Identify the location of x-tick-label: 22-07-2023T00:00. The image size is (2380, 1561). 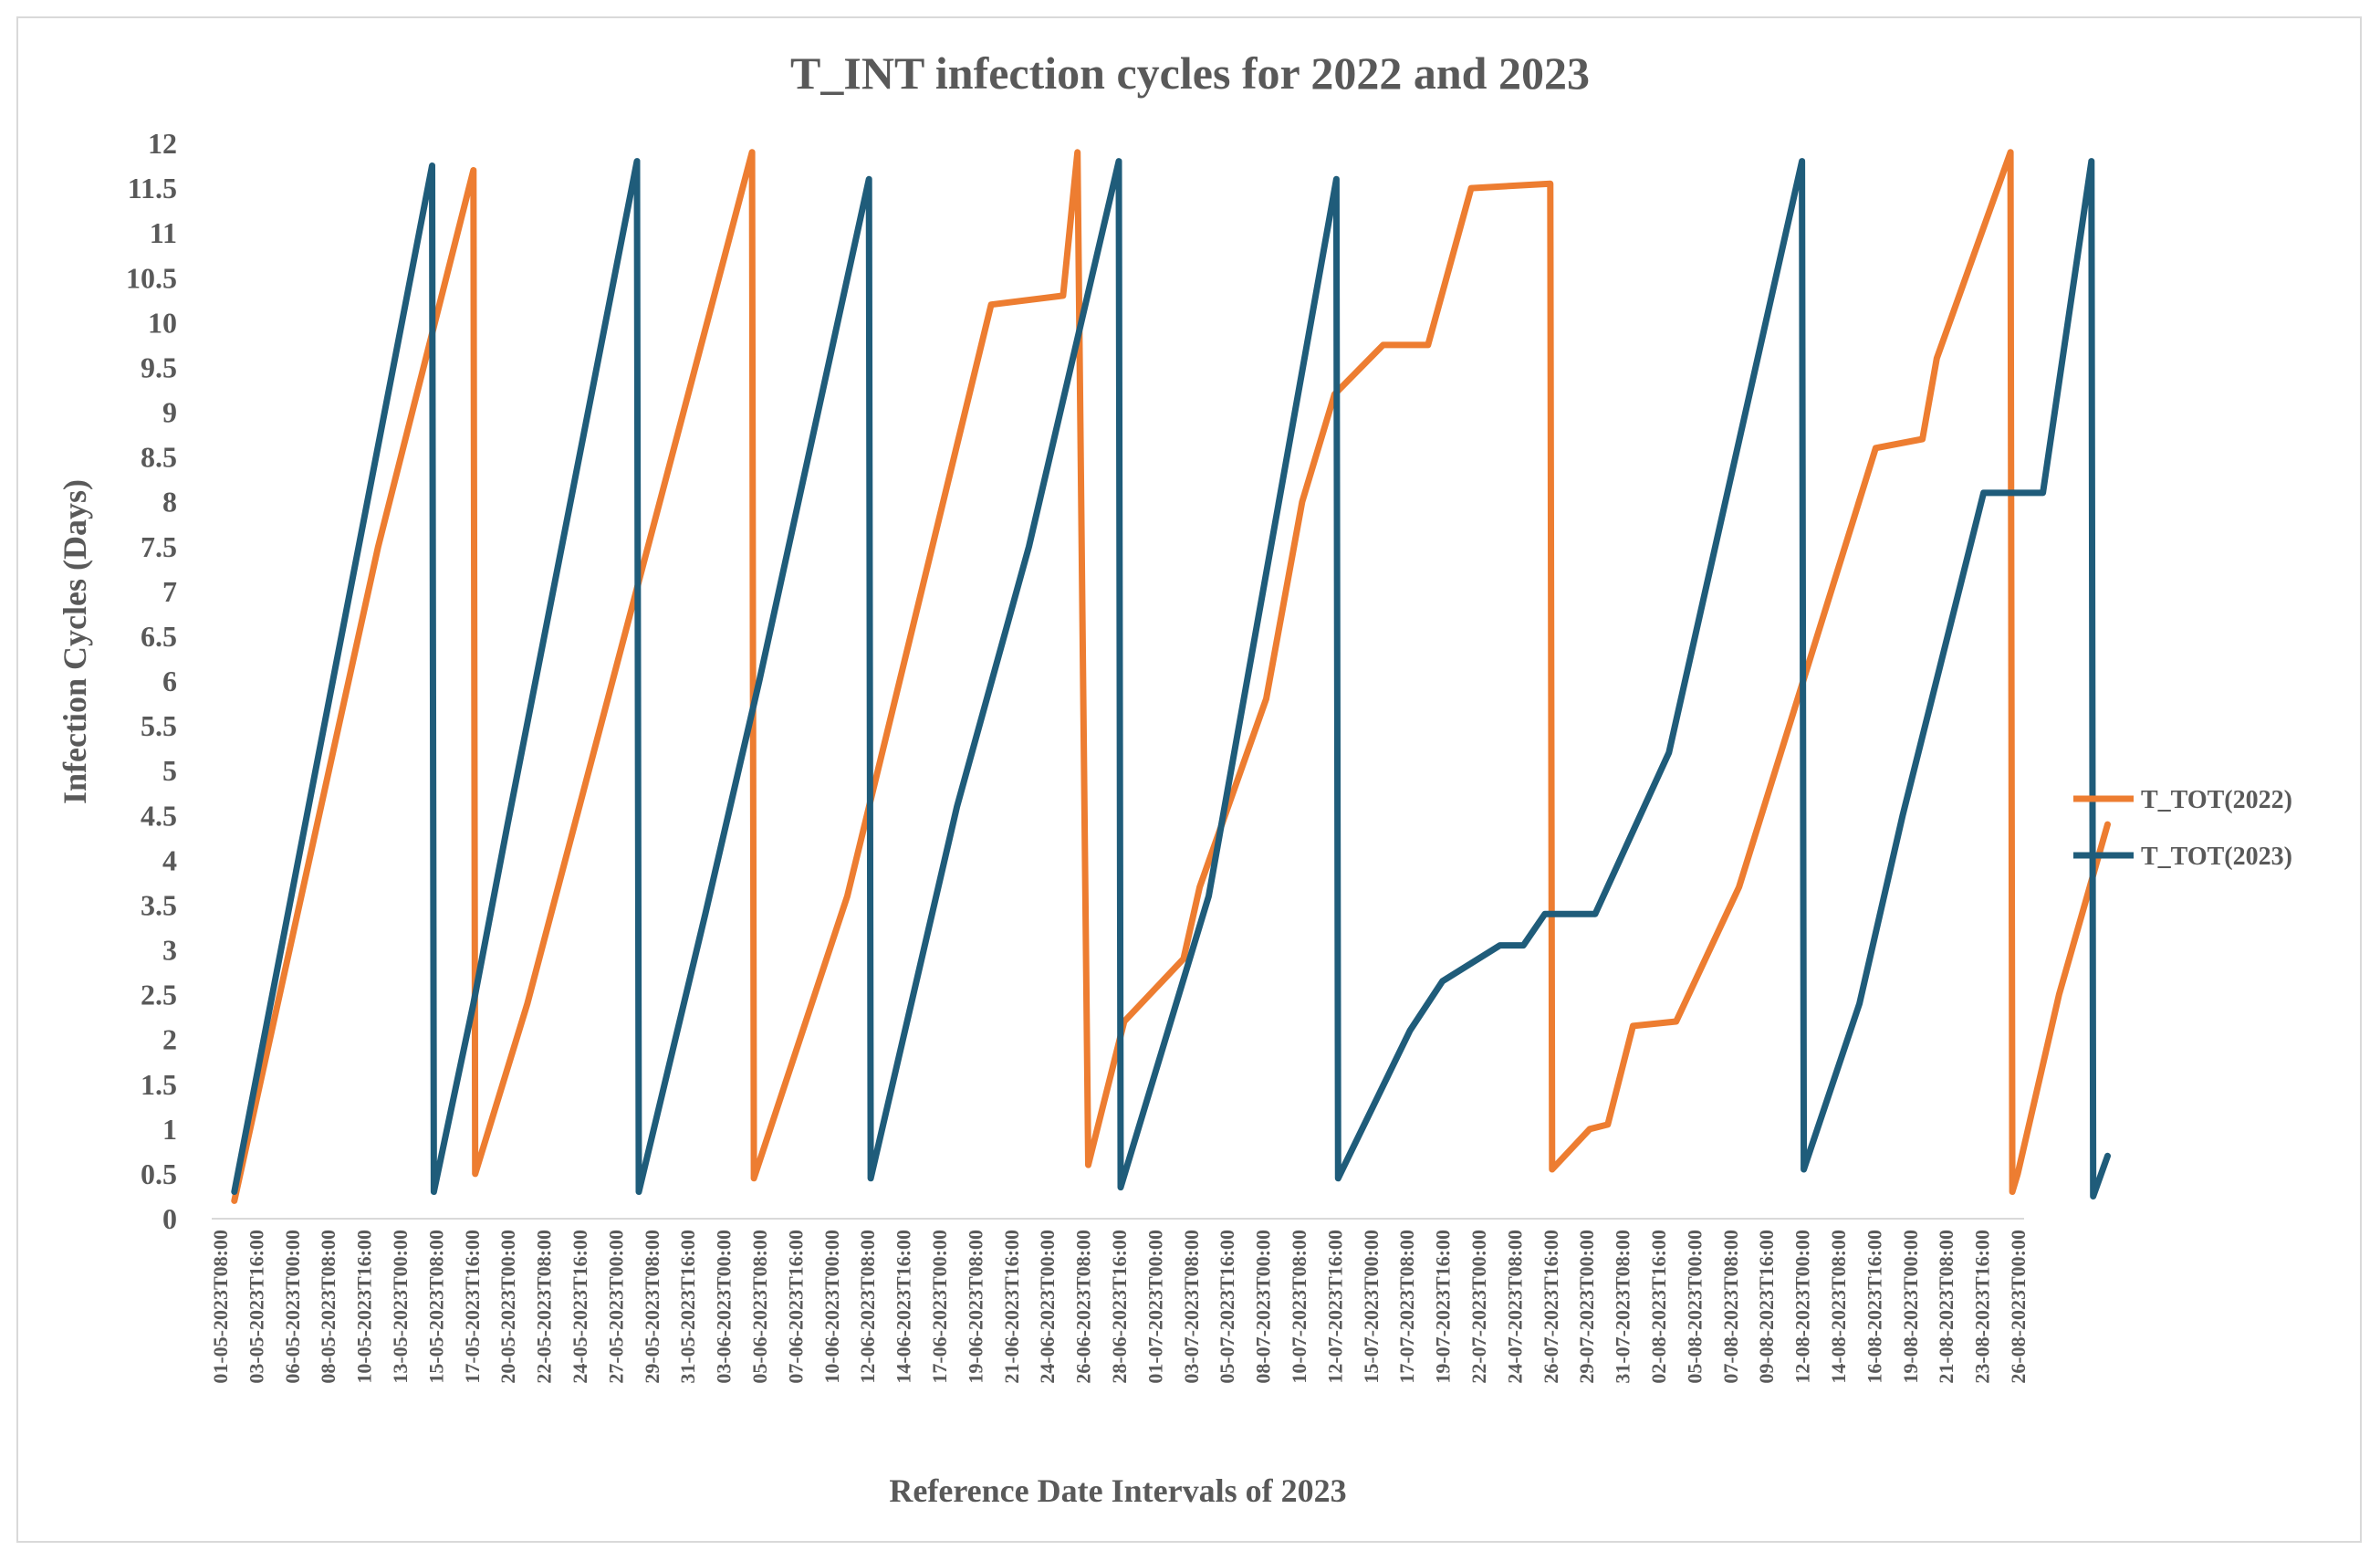
(1478, 1307).